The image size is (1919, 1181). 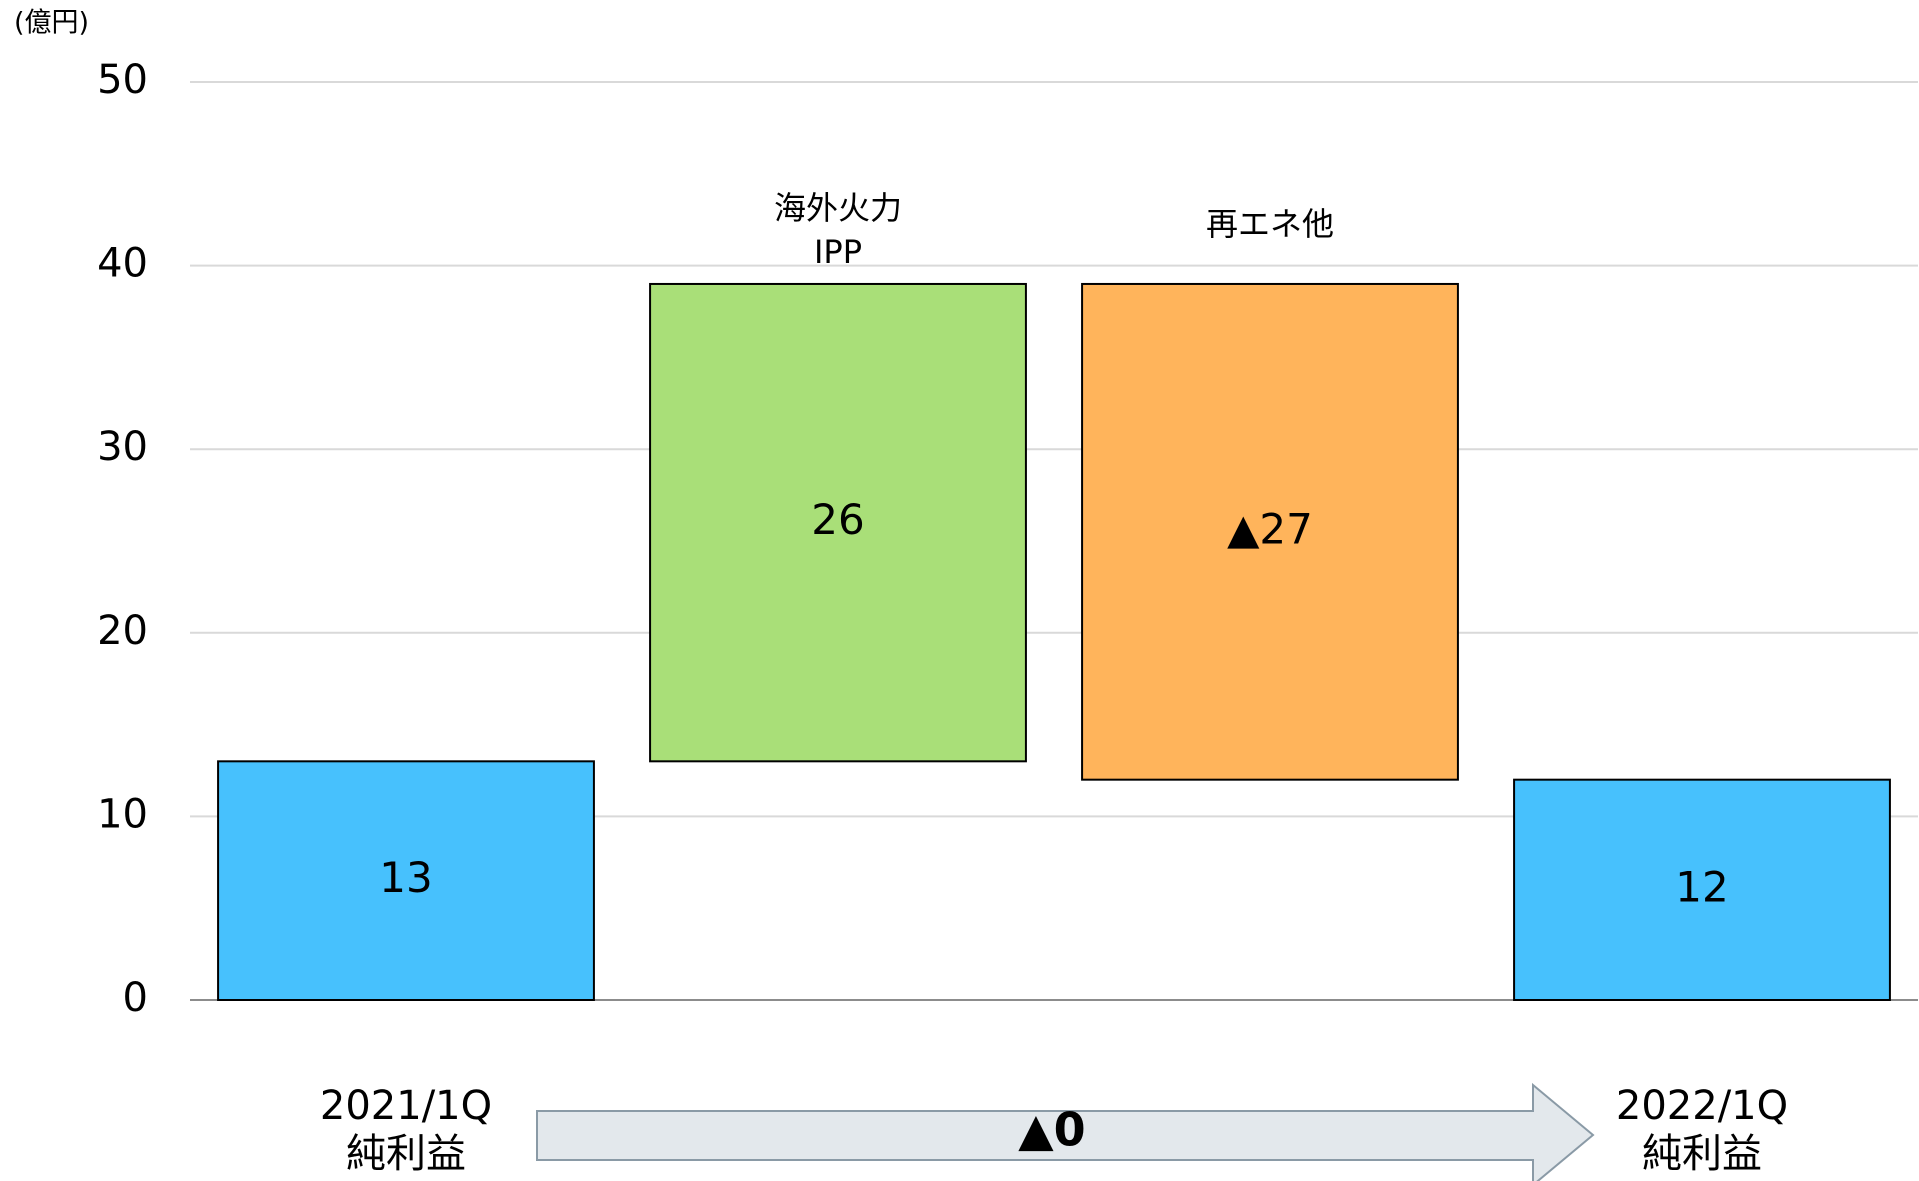 What do you see at coordinates (135, 998) in the screenshot?
I see `y-tick-label: 0` at bounding box center [135, 998].